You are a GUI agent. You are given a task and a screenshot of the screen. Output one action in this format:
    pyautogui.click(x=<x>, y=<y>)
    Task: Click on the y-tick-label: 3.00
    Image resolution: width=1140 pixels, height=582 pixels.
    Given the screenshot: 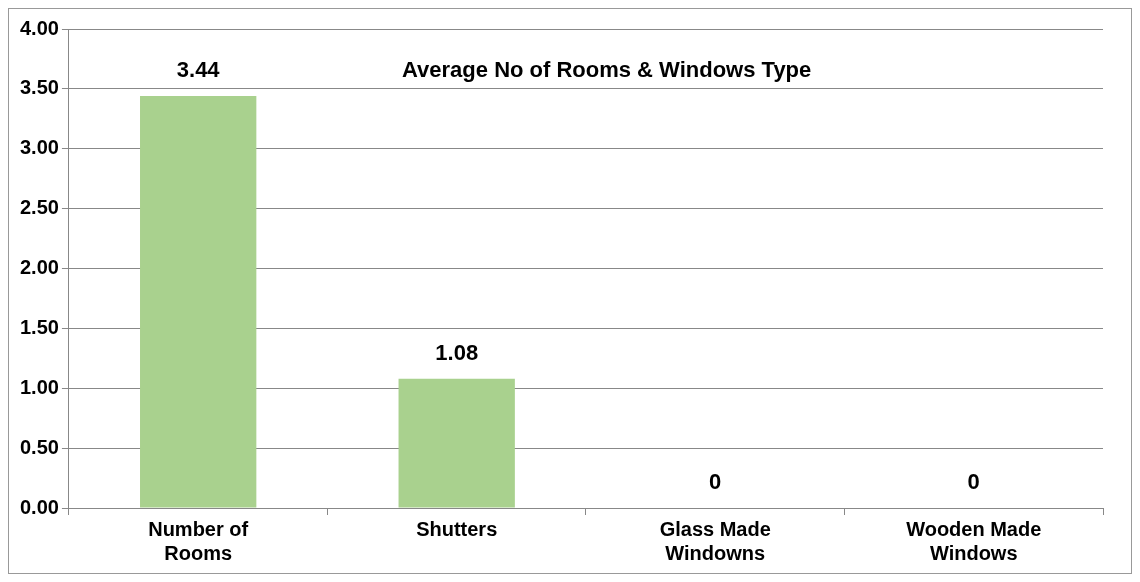 What is the action you would take?
    pyautogui.click(x=39, y=147)
    